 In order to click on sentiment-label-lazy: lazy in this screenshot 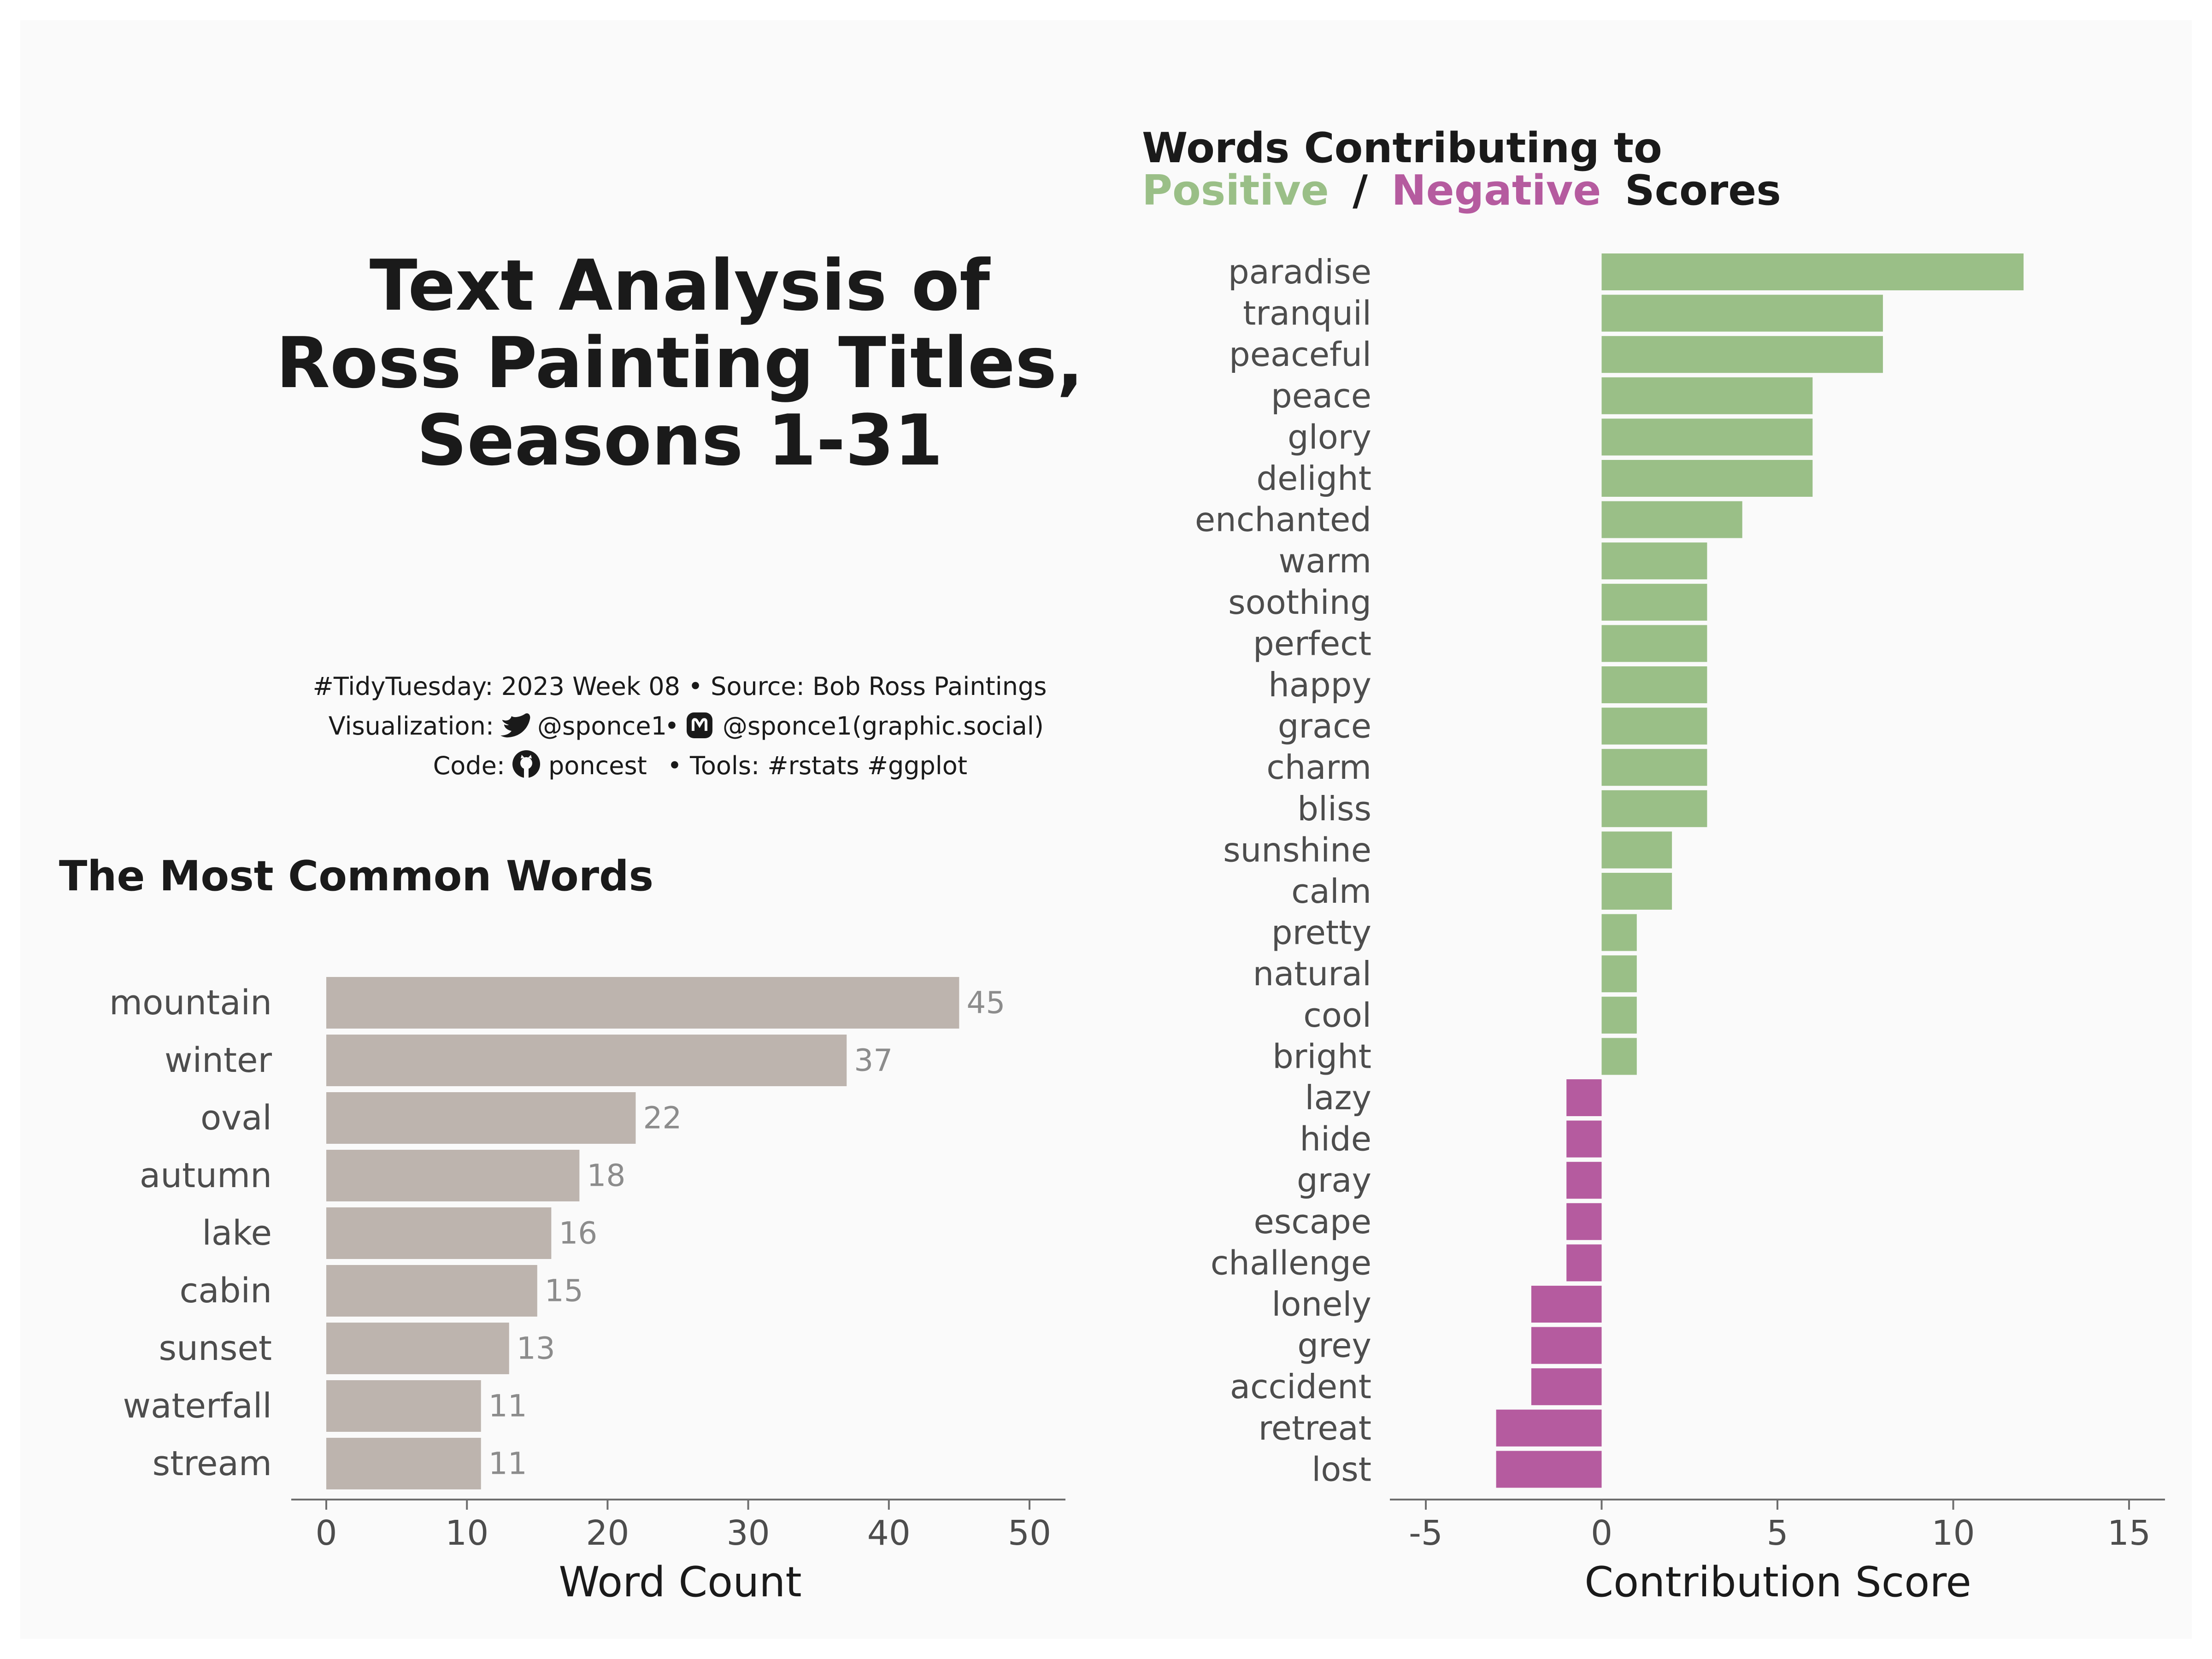, I will do `click(1338, 1097)`.